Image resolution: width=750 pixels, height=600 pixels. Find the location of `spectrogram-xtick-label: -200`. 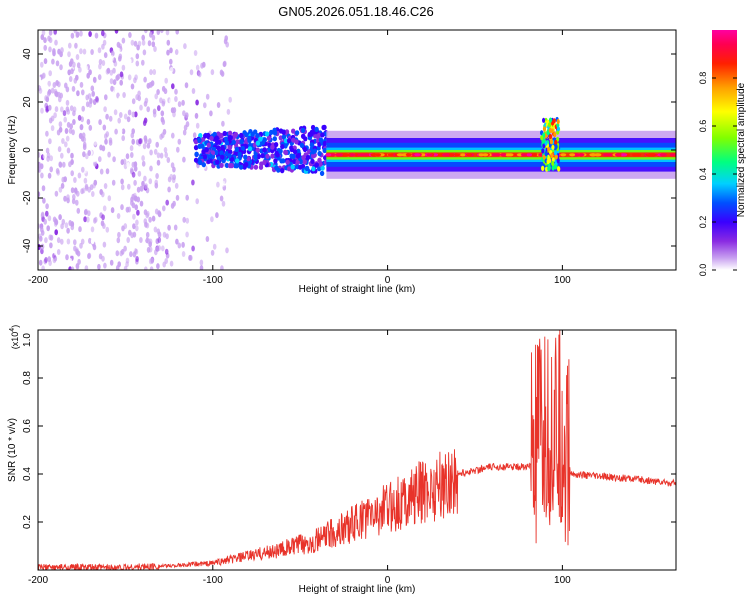

spectrogram-xtick-label: -200 is located at coordinates (38, 280).